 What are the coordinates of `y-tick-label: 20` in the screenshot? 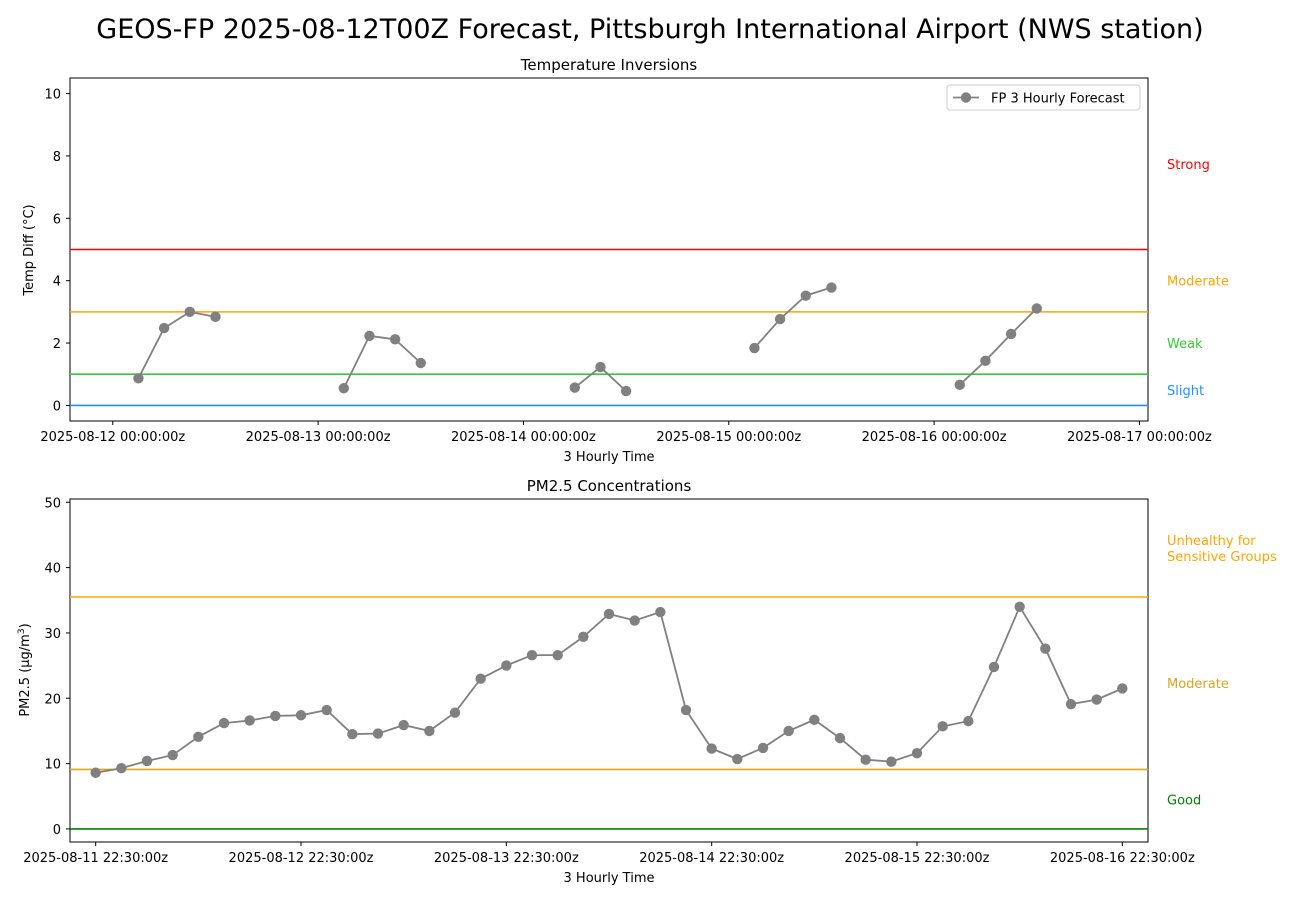 It's located at (52, 699).